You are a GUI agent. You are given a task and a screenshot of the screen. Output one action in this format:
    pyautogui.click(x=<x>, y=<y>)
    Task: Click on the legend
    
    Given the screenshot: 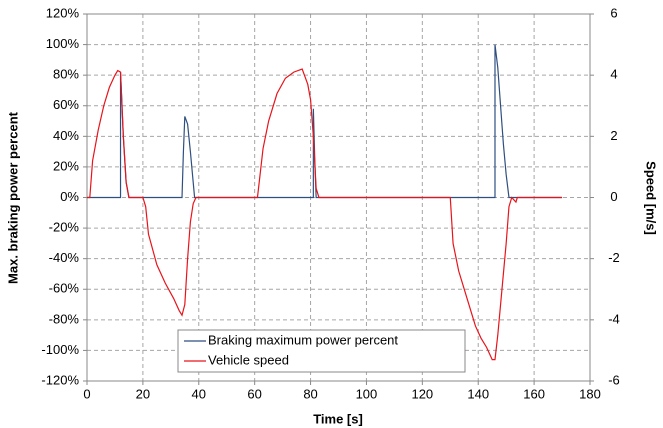 What is the action you would take?
    pyautogui.click(x=321, y=351)
    